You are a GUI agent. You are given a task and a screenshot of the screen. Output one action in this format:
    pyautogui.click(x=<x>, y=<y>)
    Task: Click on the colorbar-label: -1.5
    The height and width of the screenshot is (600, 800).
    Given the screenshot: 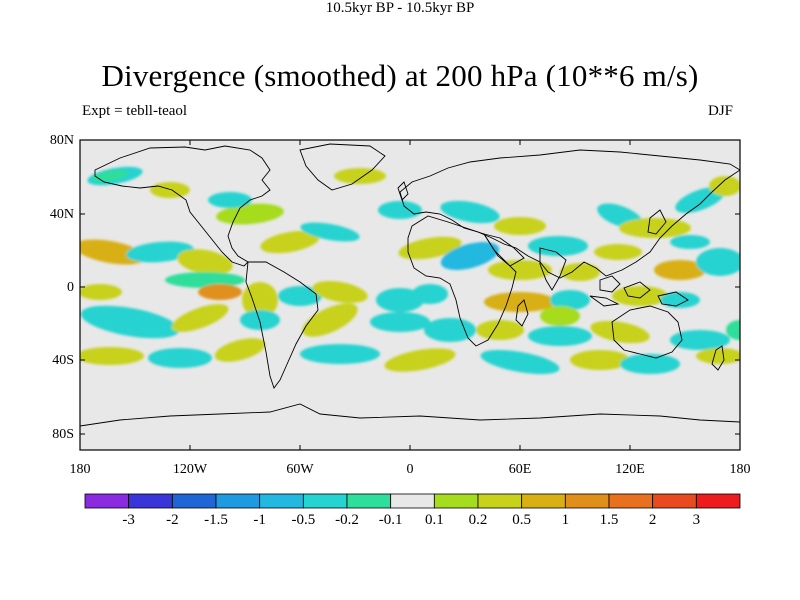 What is the action you would take?
    pyautogui.click(x=216, y=520)
    